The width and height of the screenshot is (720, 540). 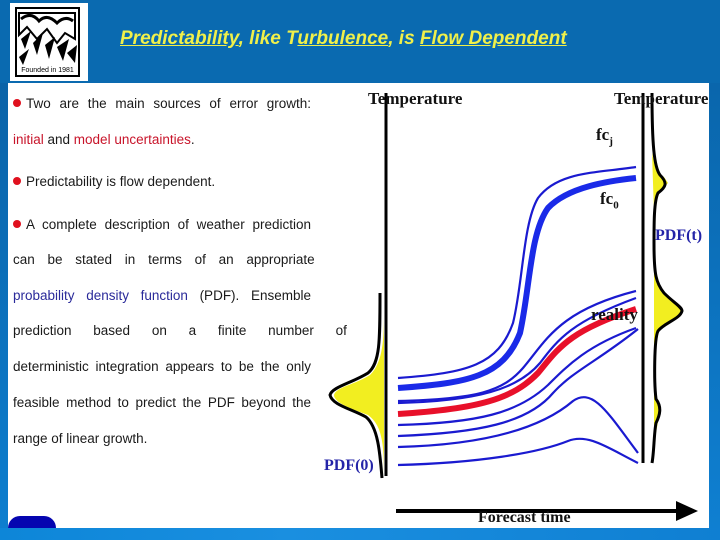 What do you see at coordinates (524, 517) in the screenshot?
I see `x-axis-label: Forecast time` at bounding box center [524, 517].